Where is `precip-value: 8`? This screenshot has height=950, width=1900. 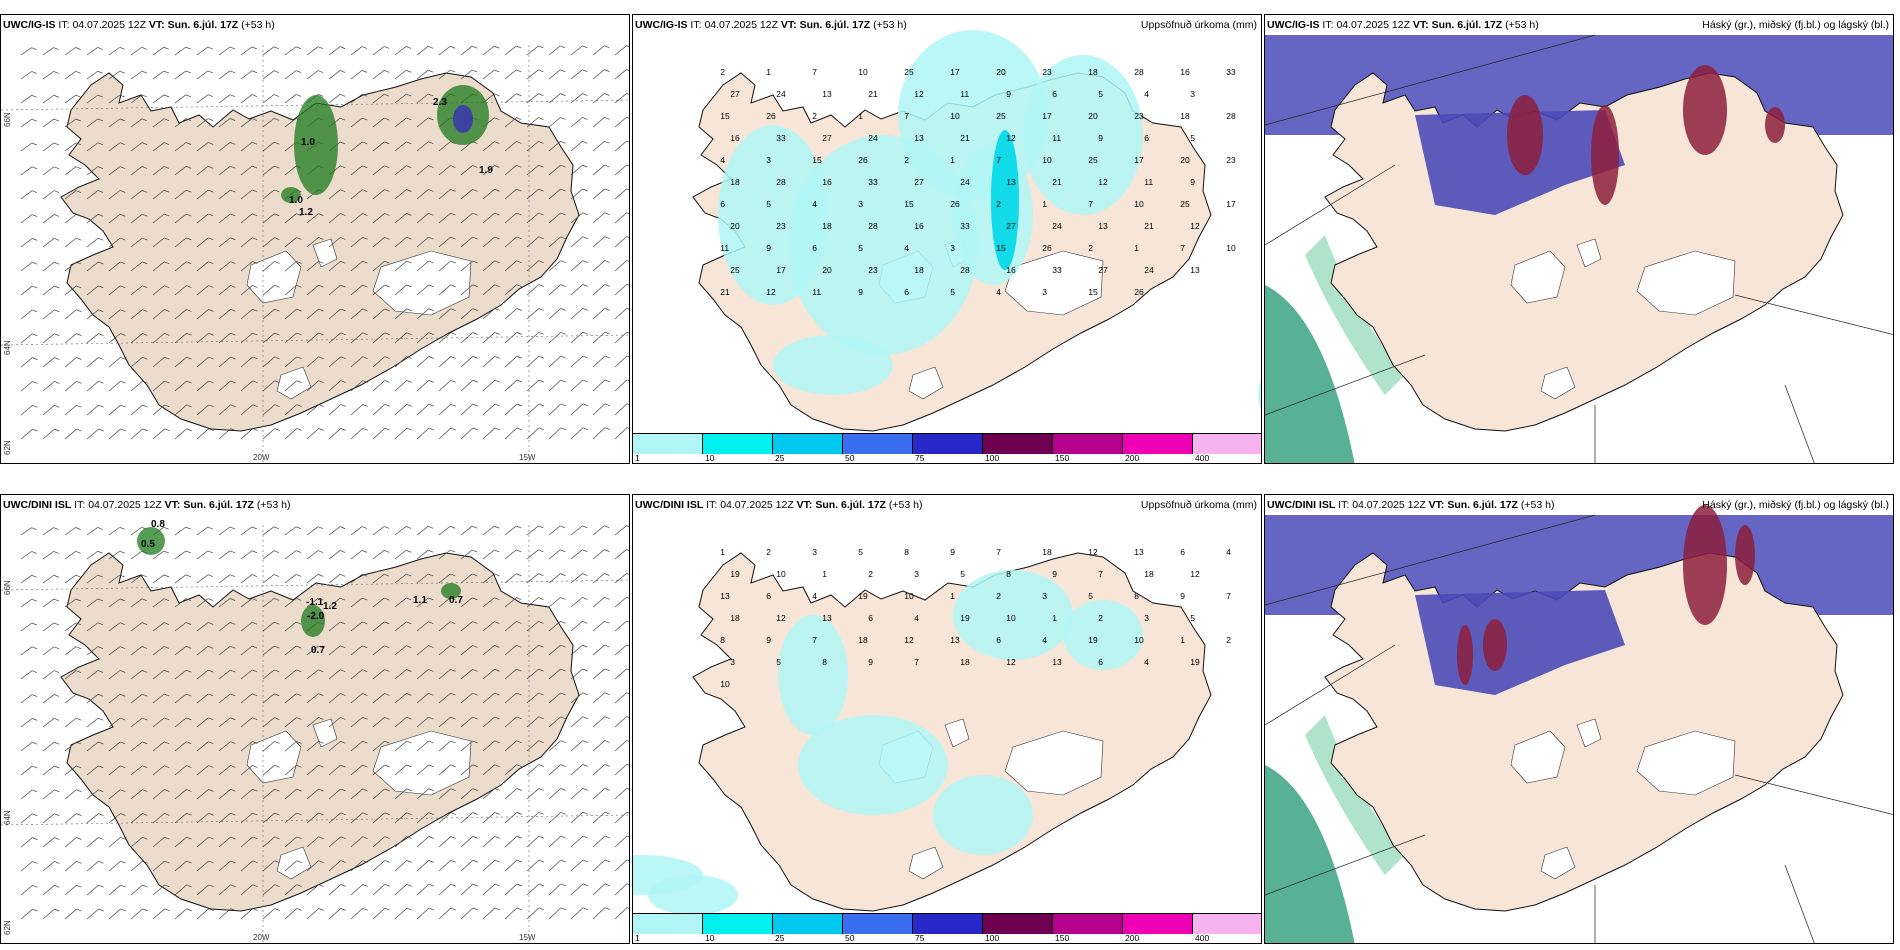 precip-value: 8 is located at coordinates (906, 552).